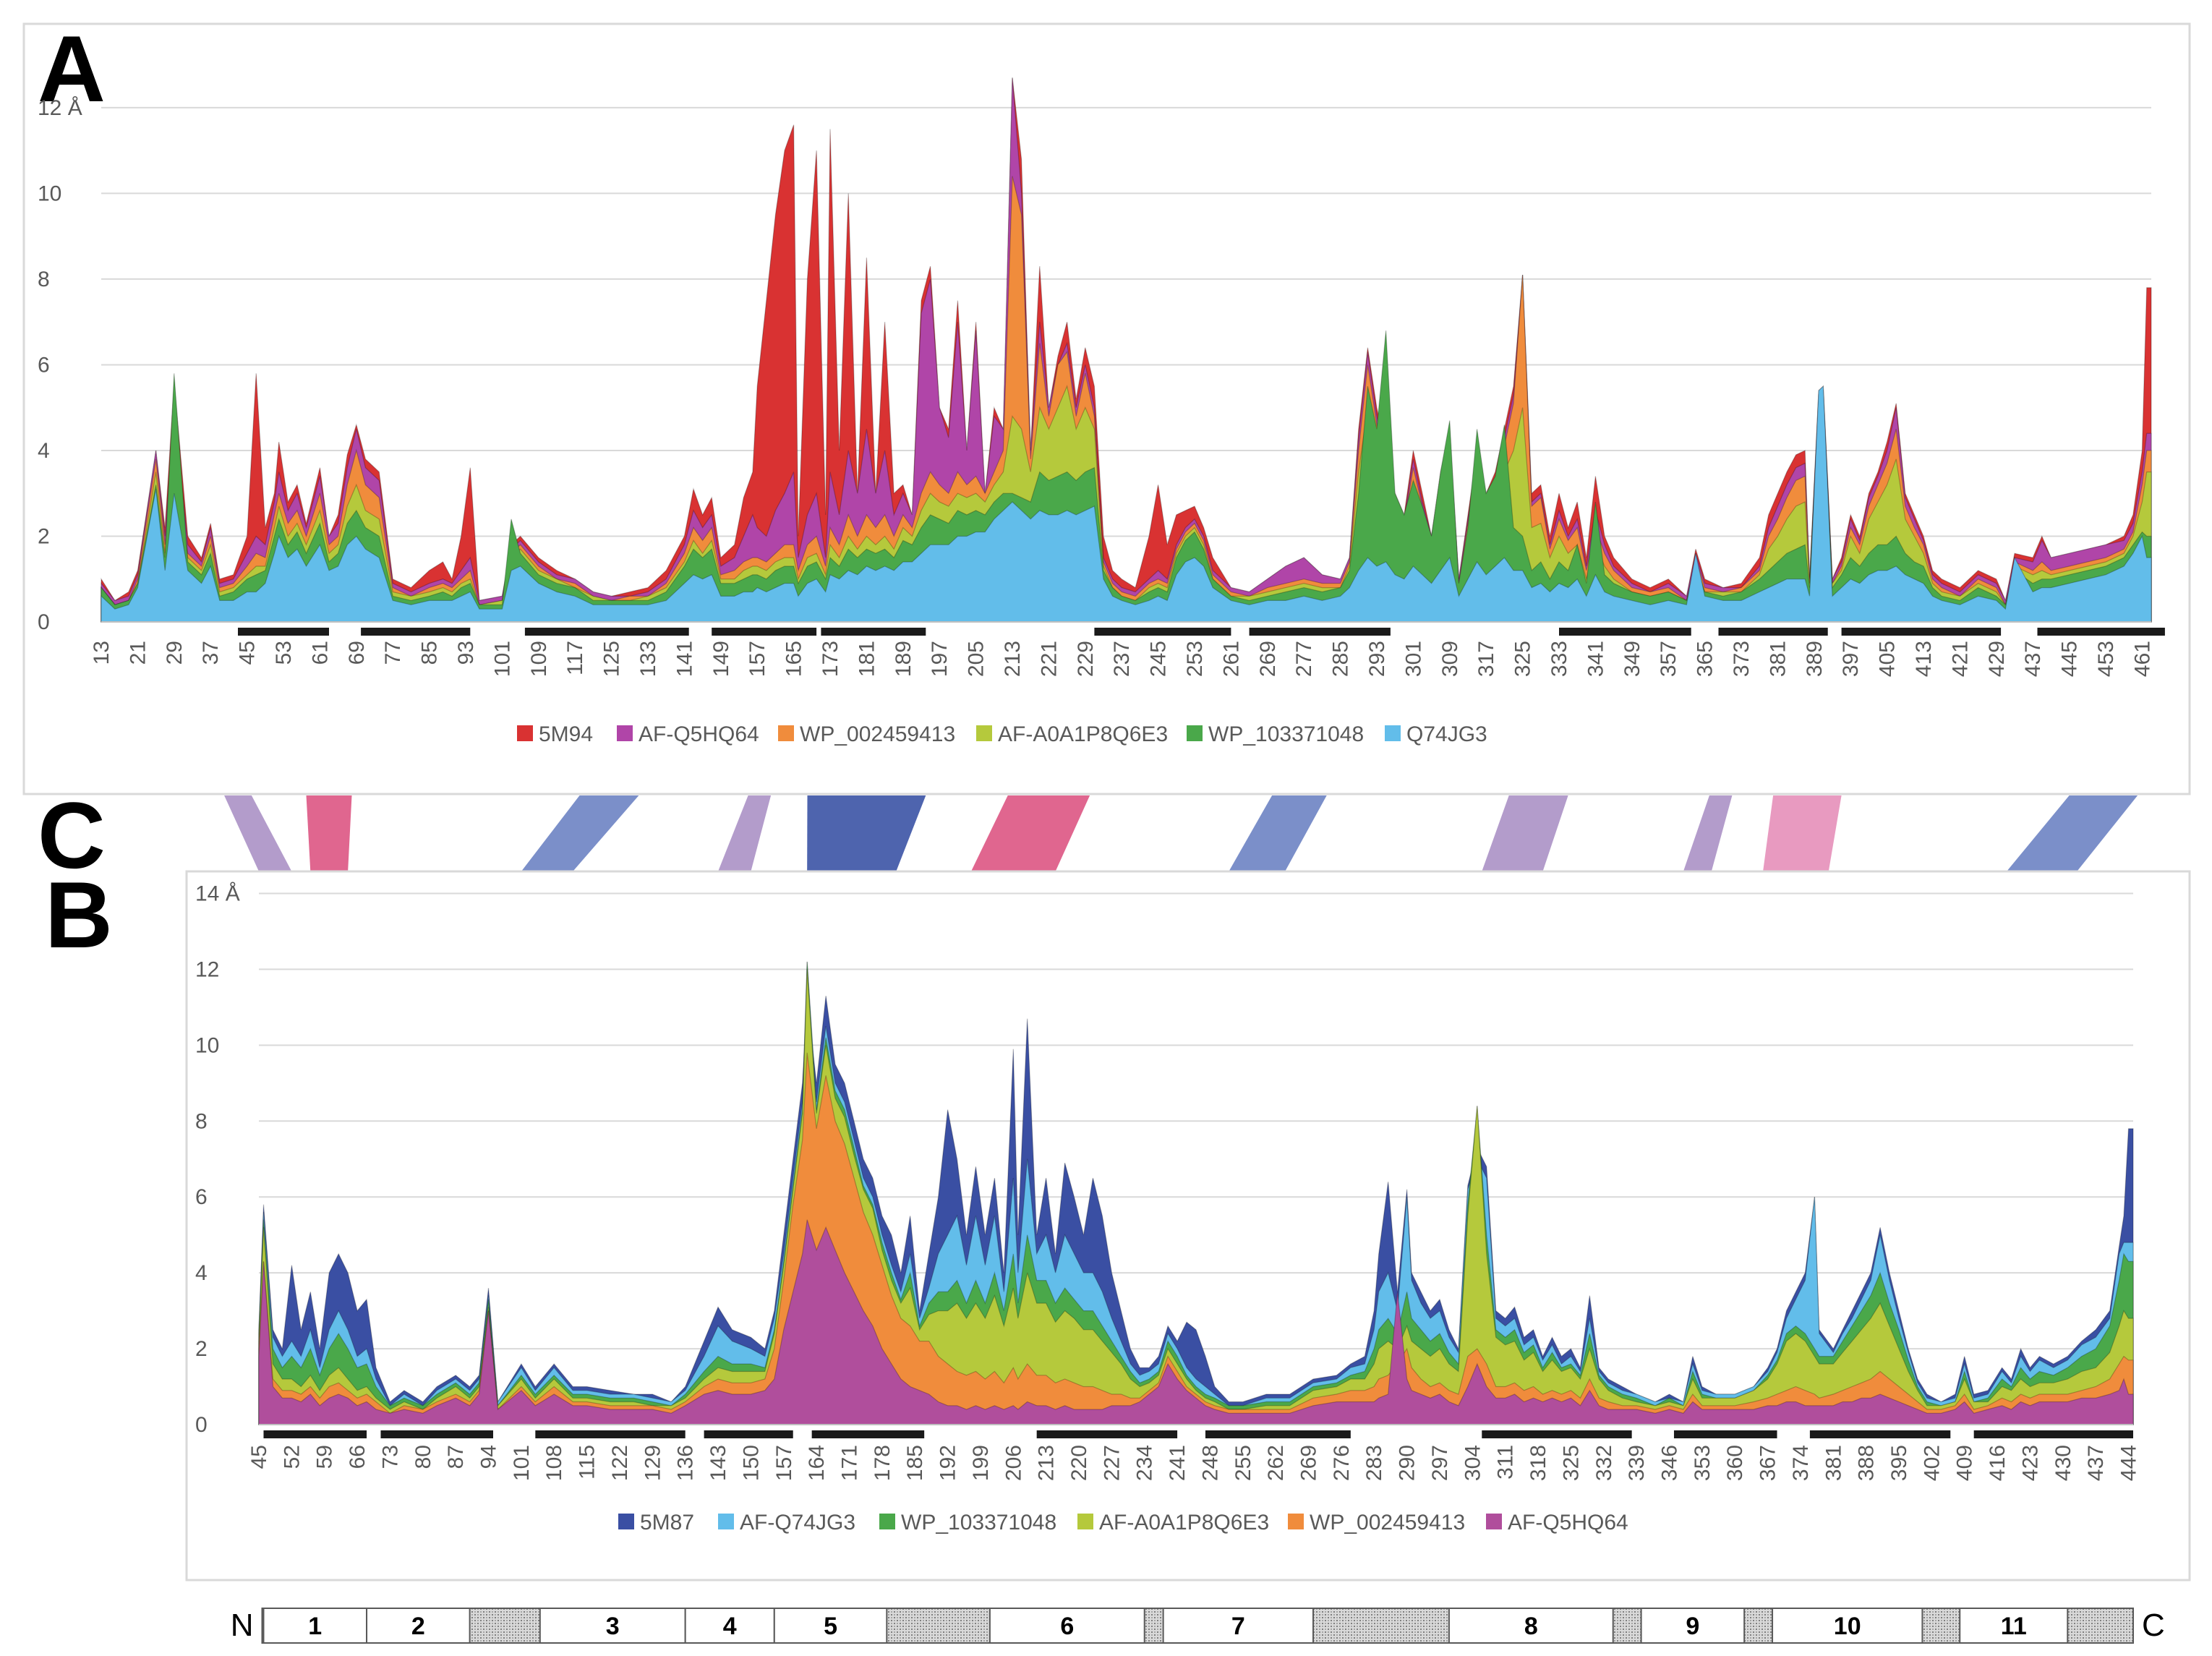 This screenshot has width=2212, height=1656. I want to click on domain-label: 10, so click(1847, 1626).